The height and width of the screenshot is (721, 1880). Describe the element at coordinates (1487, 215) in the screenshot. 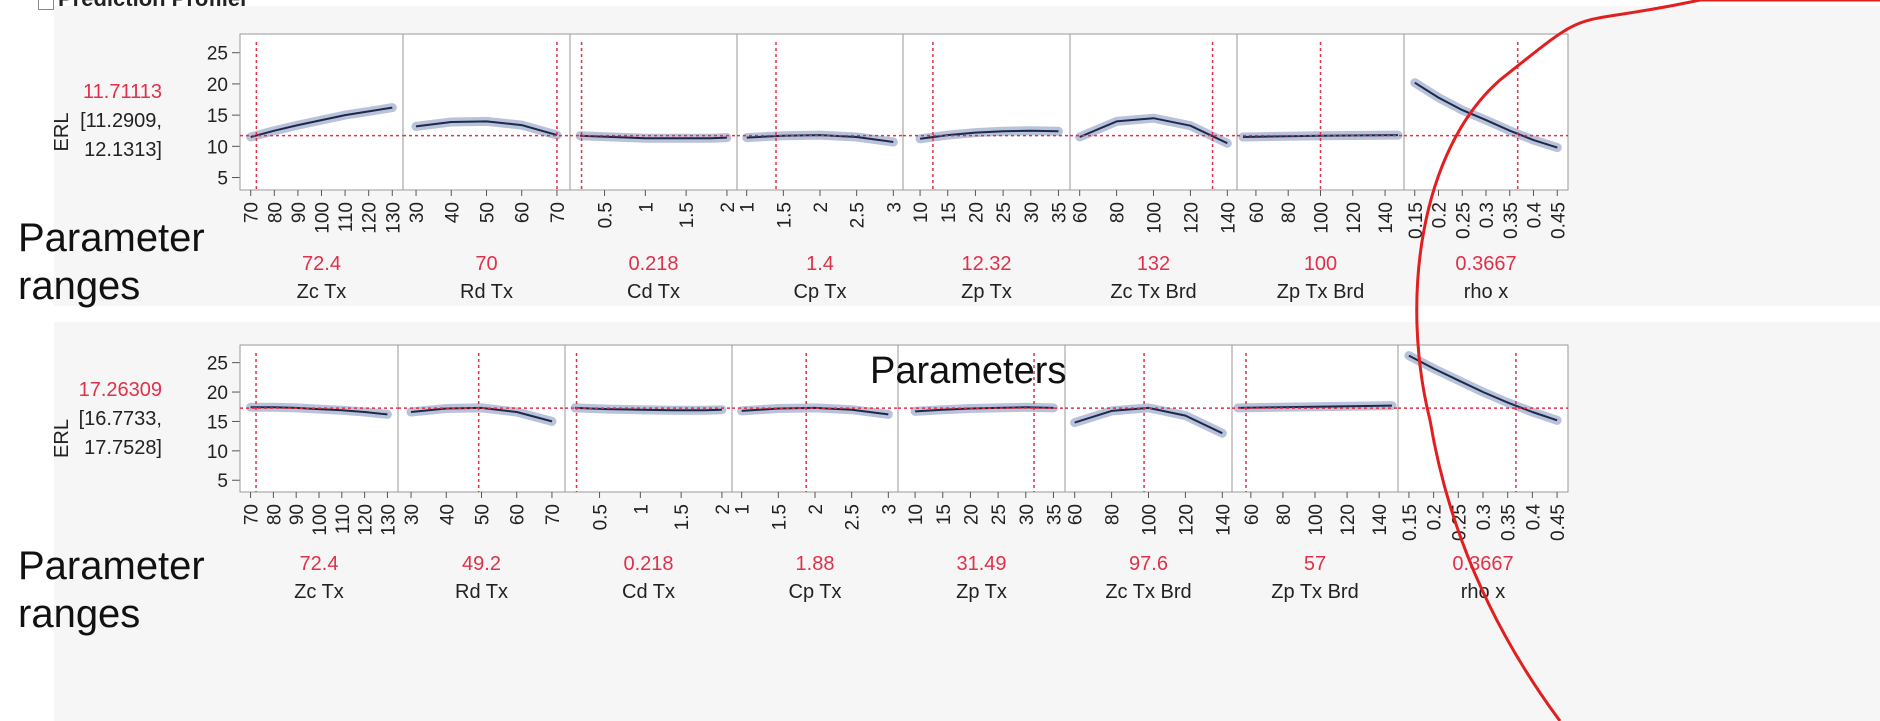

I see `x-tick-label: 0.3` at that location.